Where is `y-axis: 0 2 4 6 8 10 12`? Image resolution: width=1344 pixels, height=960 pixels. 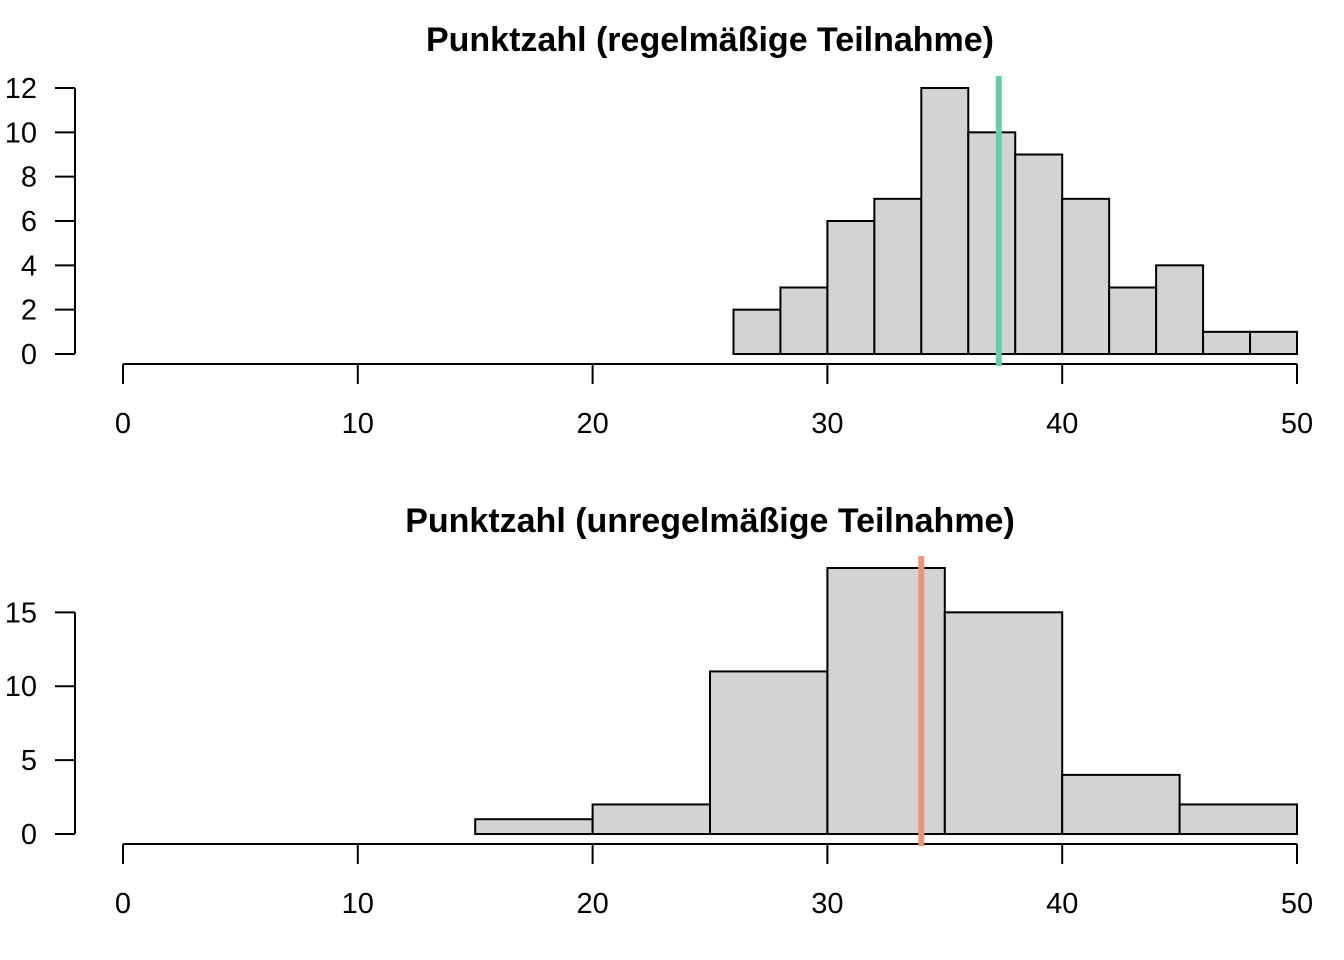
y-axis: 0 2 4 6 8 10 12 is located at coordinates (40, 222).